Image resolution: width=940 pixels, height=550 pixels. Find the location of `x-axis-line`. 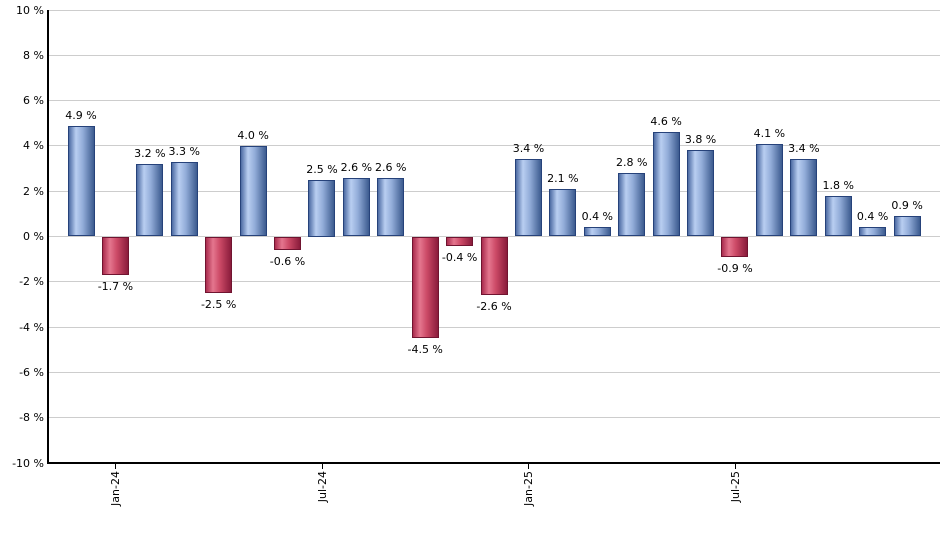

x-axis-line is located at coordinates (493, 463).